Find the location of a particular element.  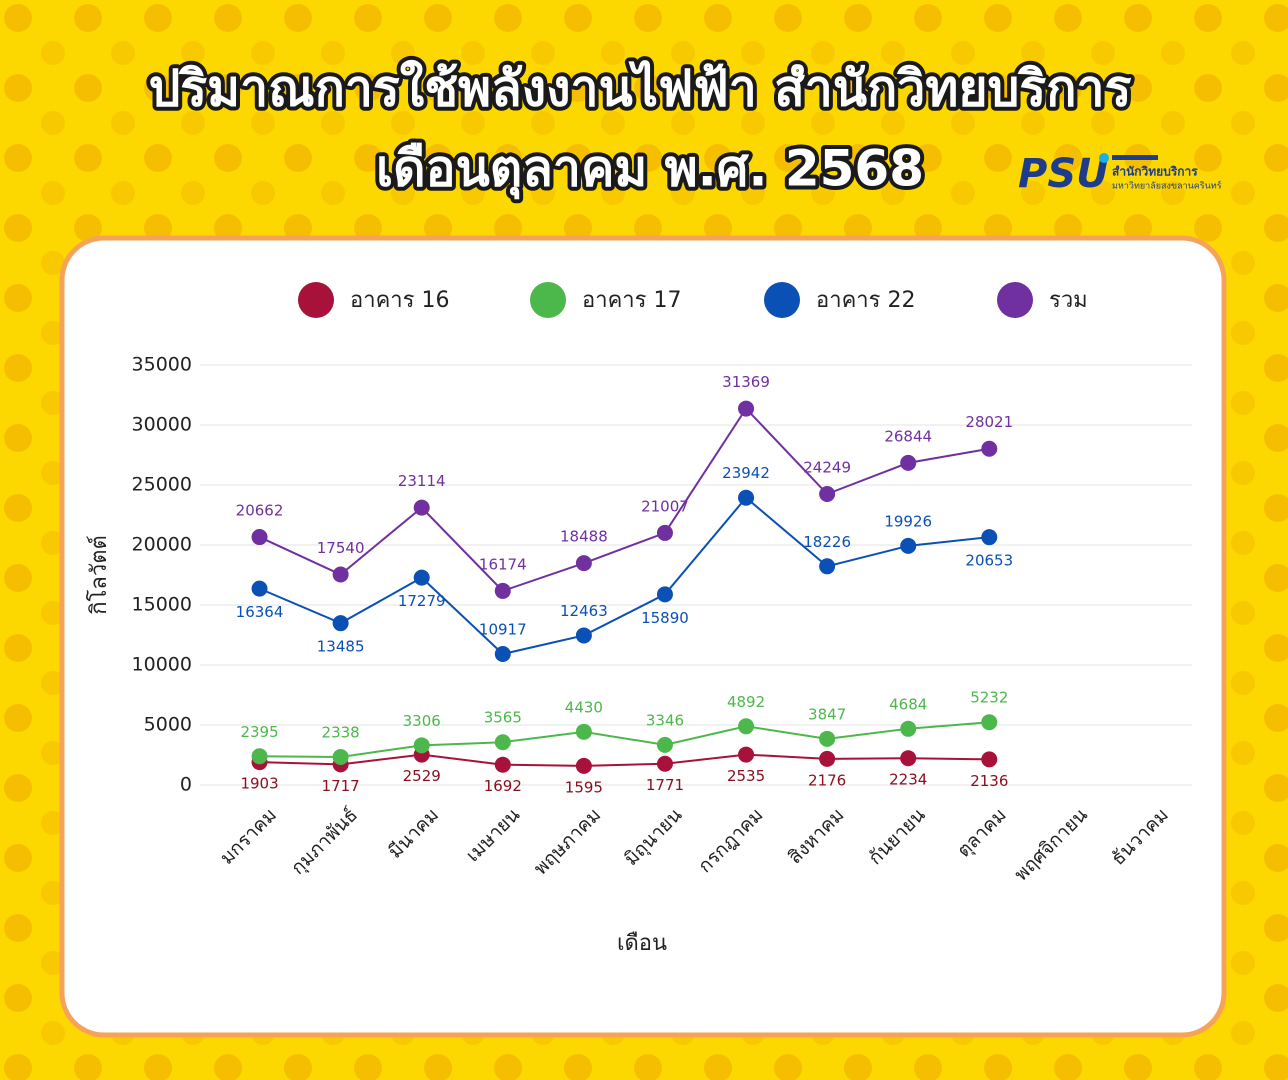

data-label: 1692 is located at coordinates (503, 786).